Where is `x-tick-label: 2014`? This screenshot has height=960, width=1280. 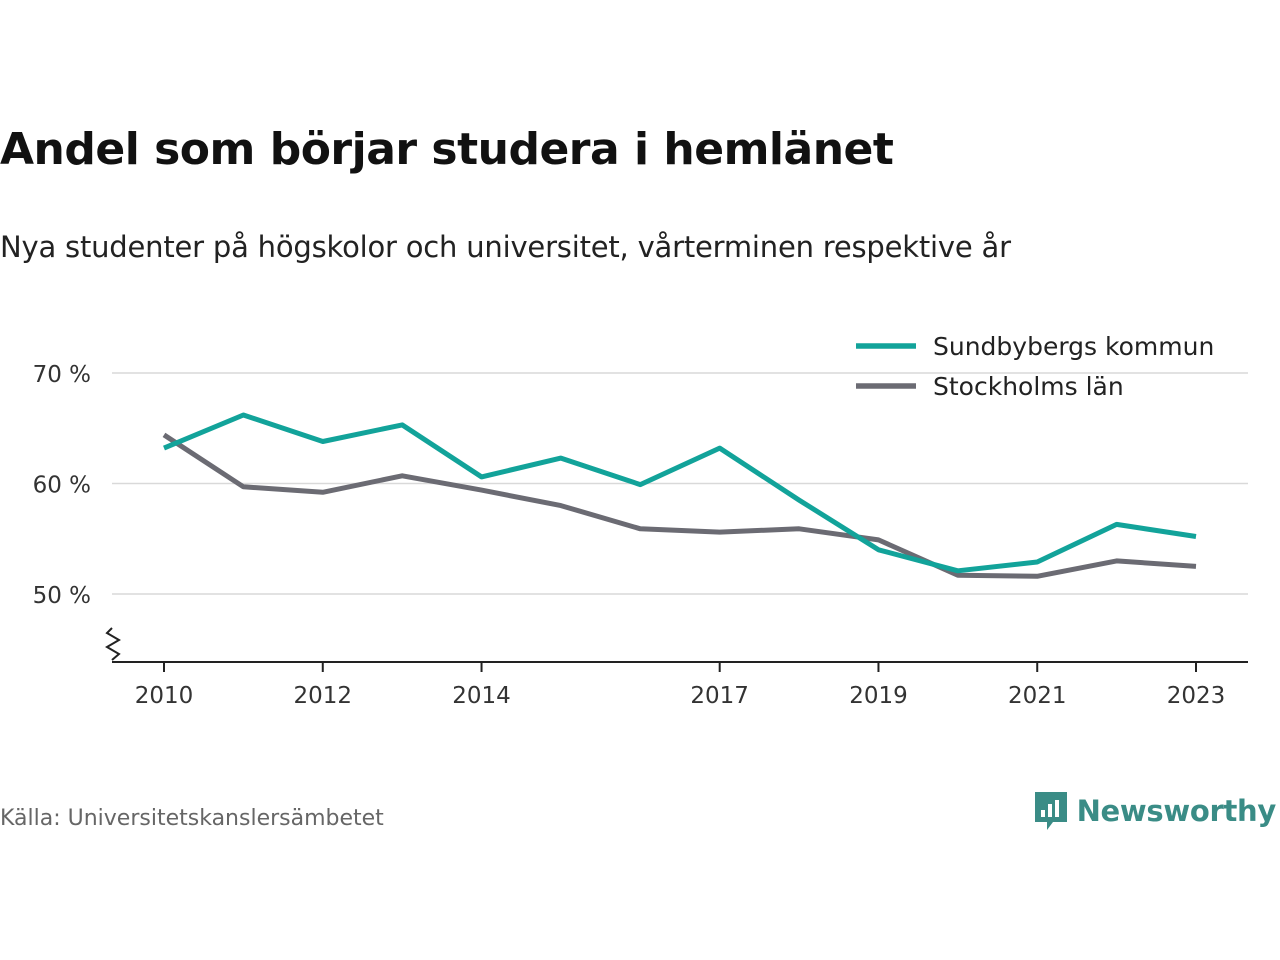 x-tick-label: 2014 is located at coordinates (481, 696).